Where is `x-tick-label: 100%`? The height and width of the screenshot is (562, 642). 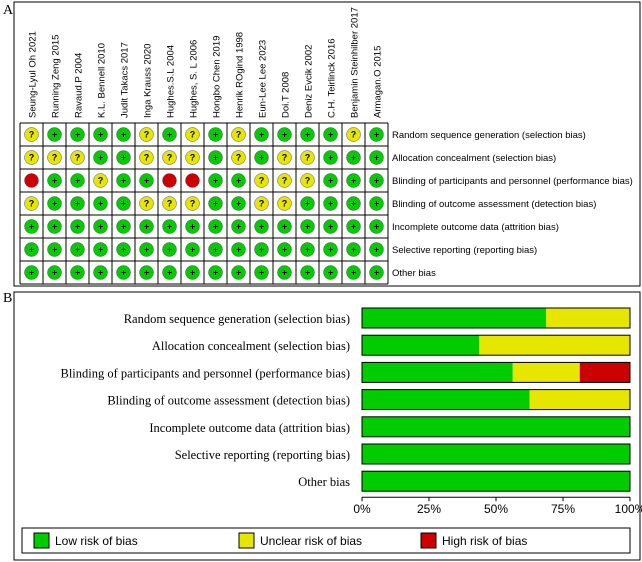 x-tick-label: 100% is located at coordinates (628, 509).